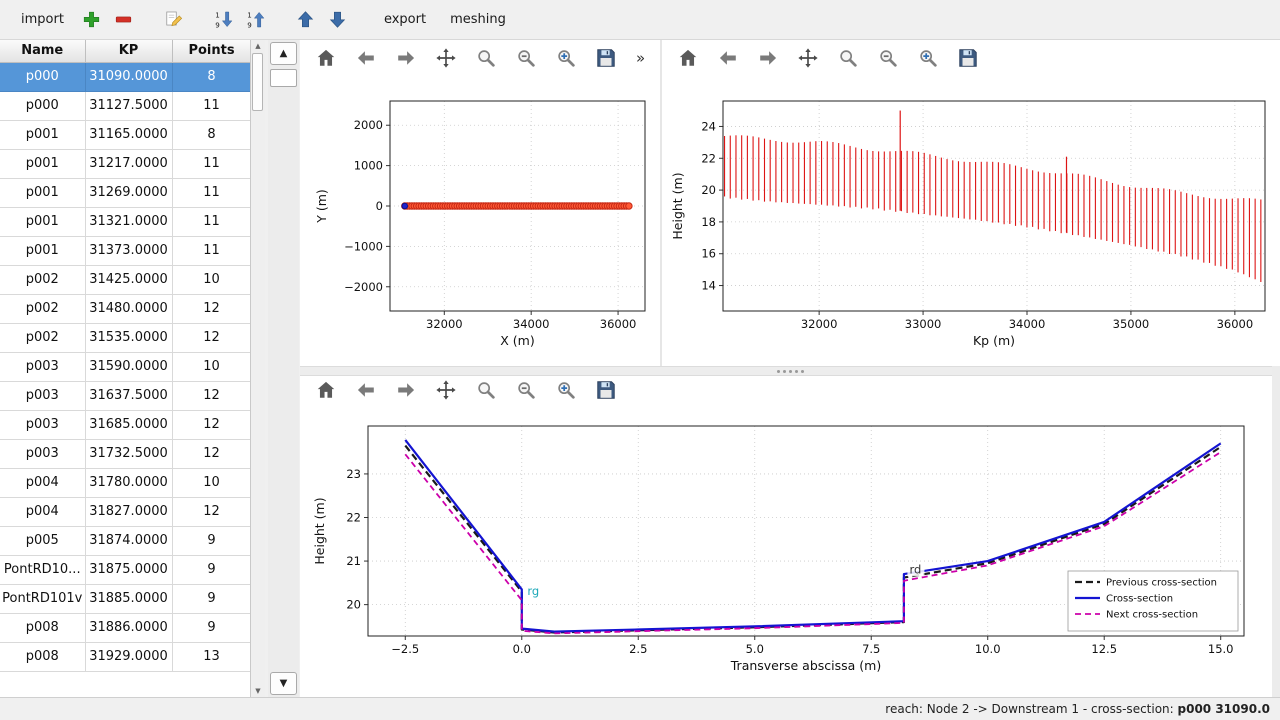 This screenshot has height=720, width=1280. Describe the element at coordinates (128, 309) in the screenshot. I see `table-cell: 31480.0000` at that location.